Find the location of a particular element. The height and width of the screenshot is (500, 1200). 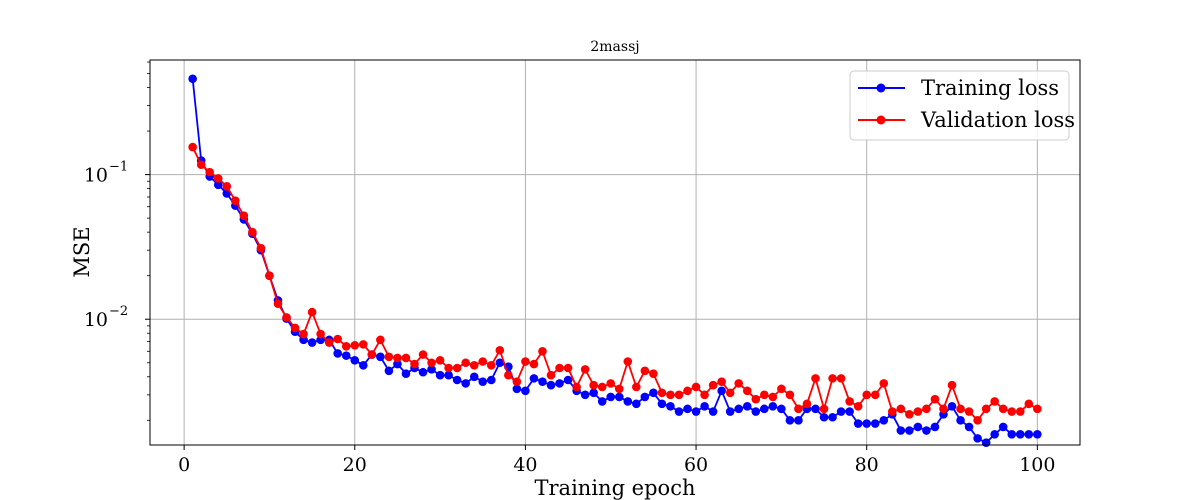

x-tick-label-4: 80 is located at coordinates (867, 465).